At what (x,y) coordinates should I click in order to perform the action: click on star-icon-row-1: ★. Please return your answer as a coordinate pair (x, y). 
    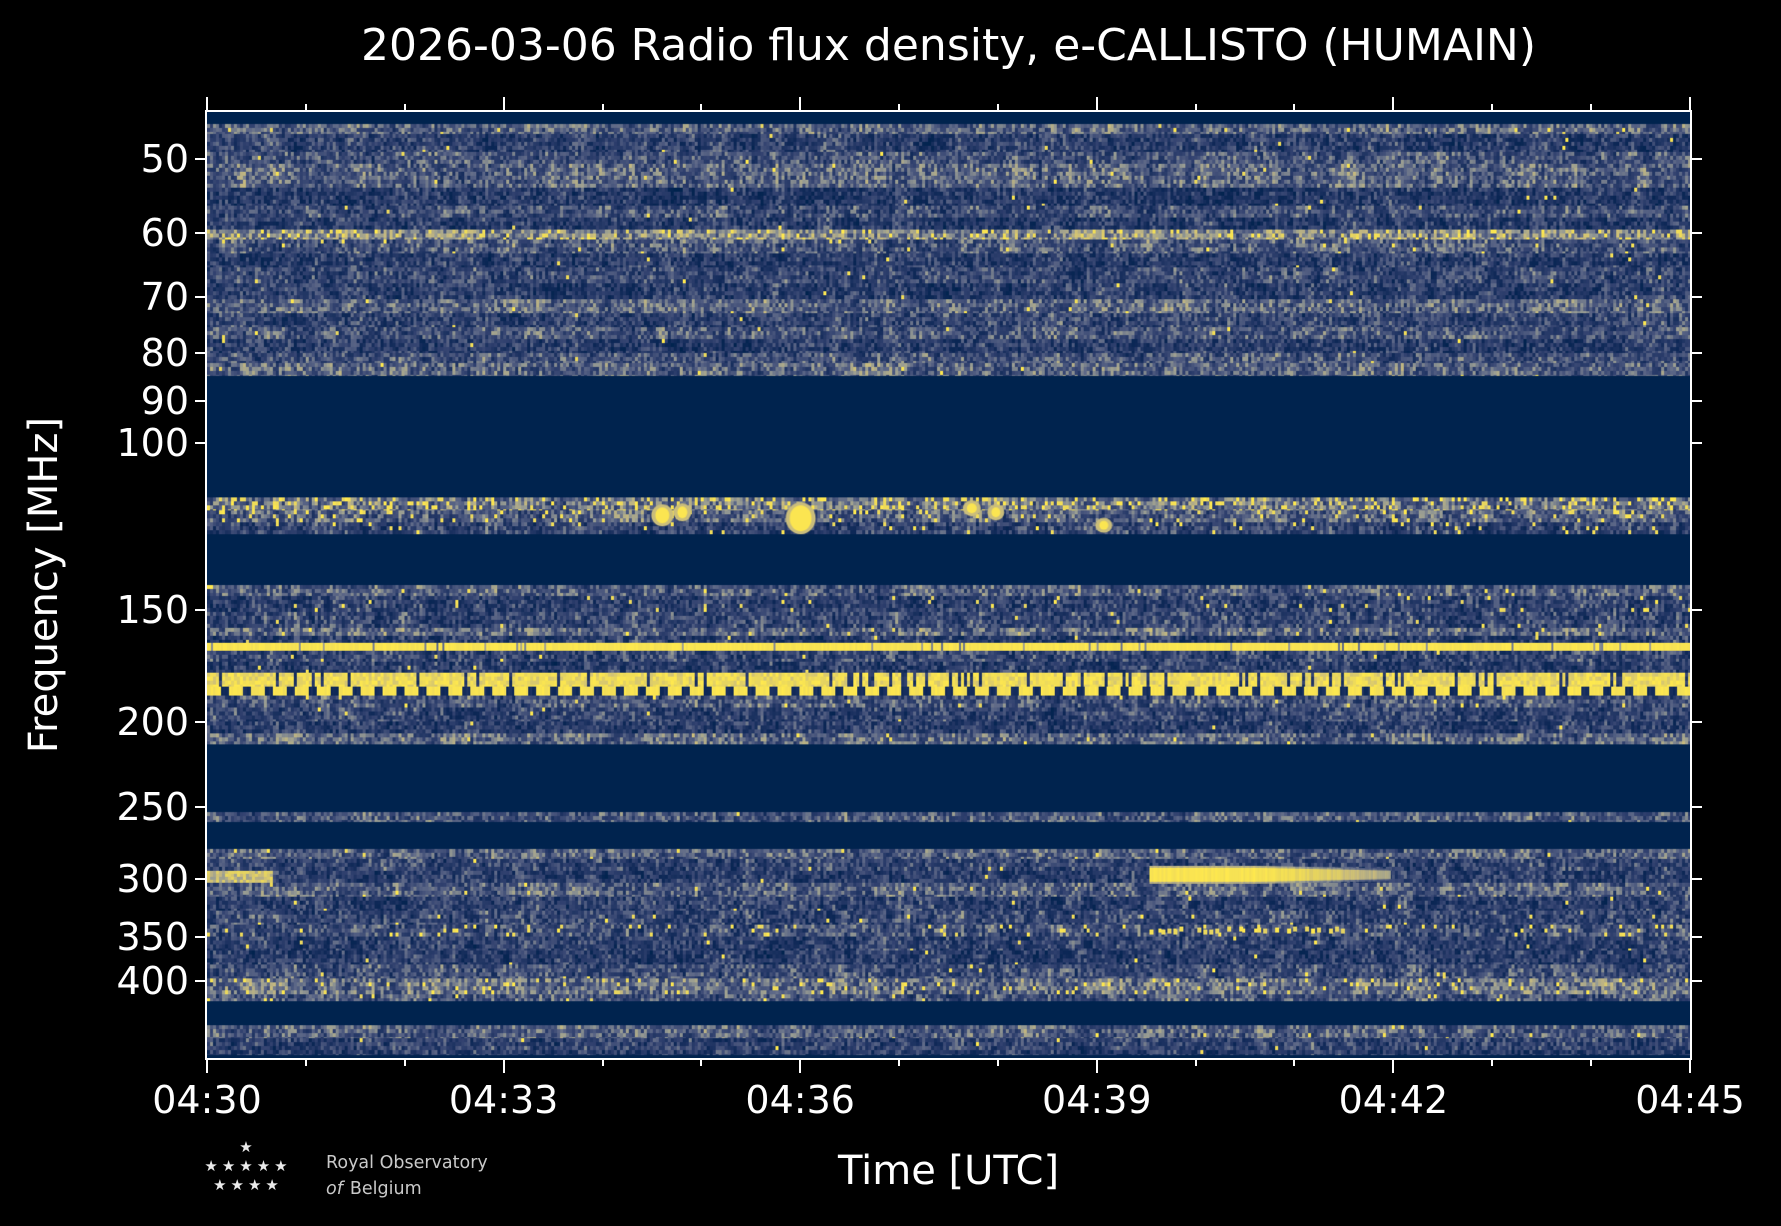
    Looking at the image, I should click on (248, 1147).